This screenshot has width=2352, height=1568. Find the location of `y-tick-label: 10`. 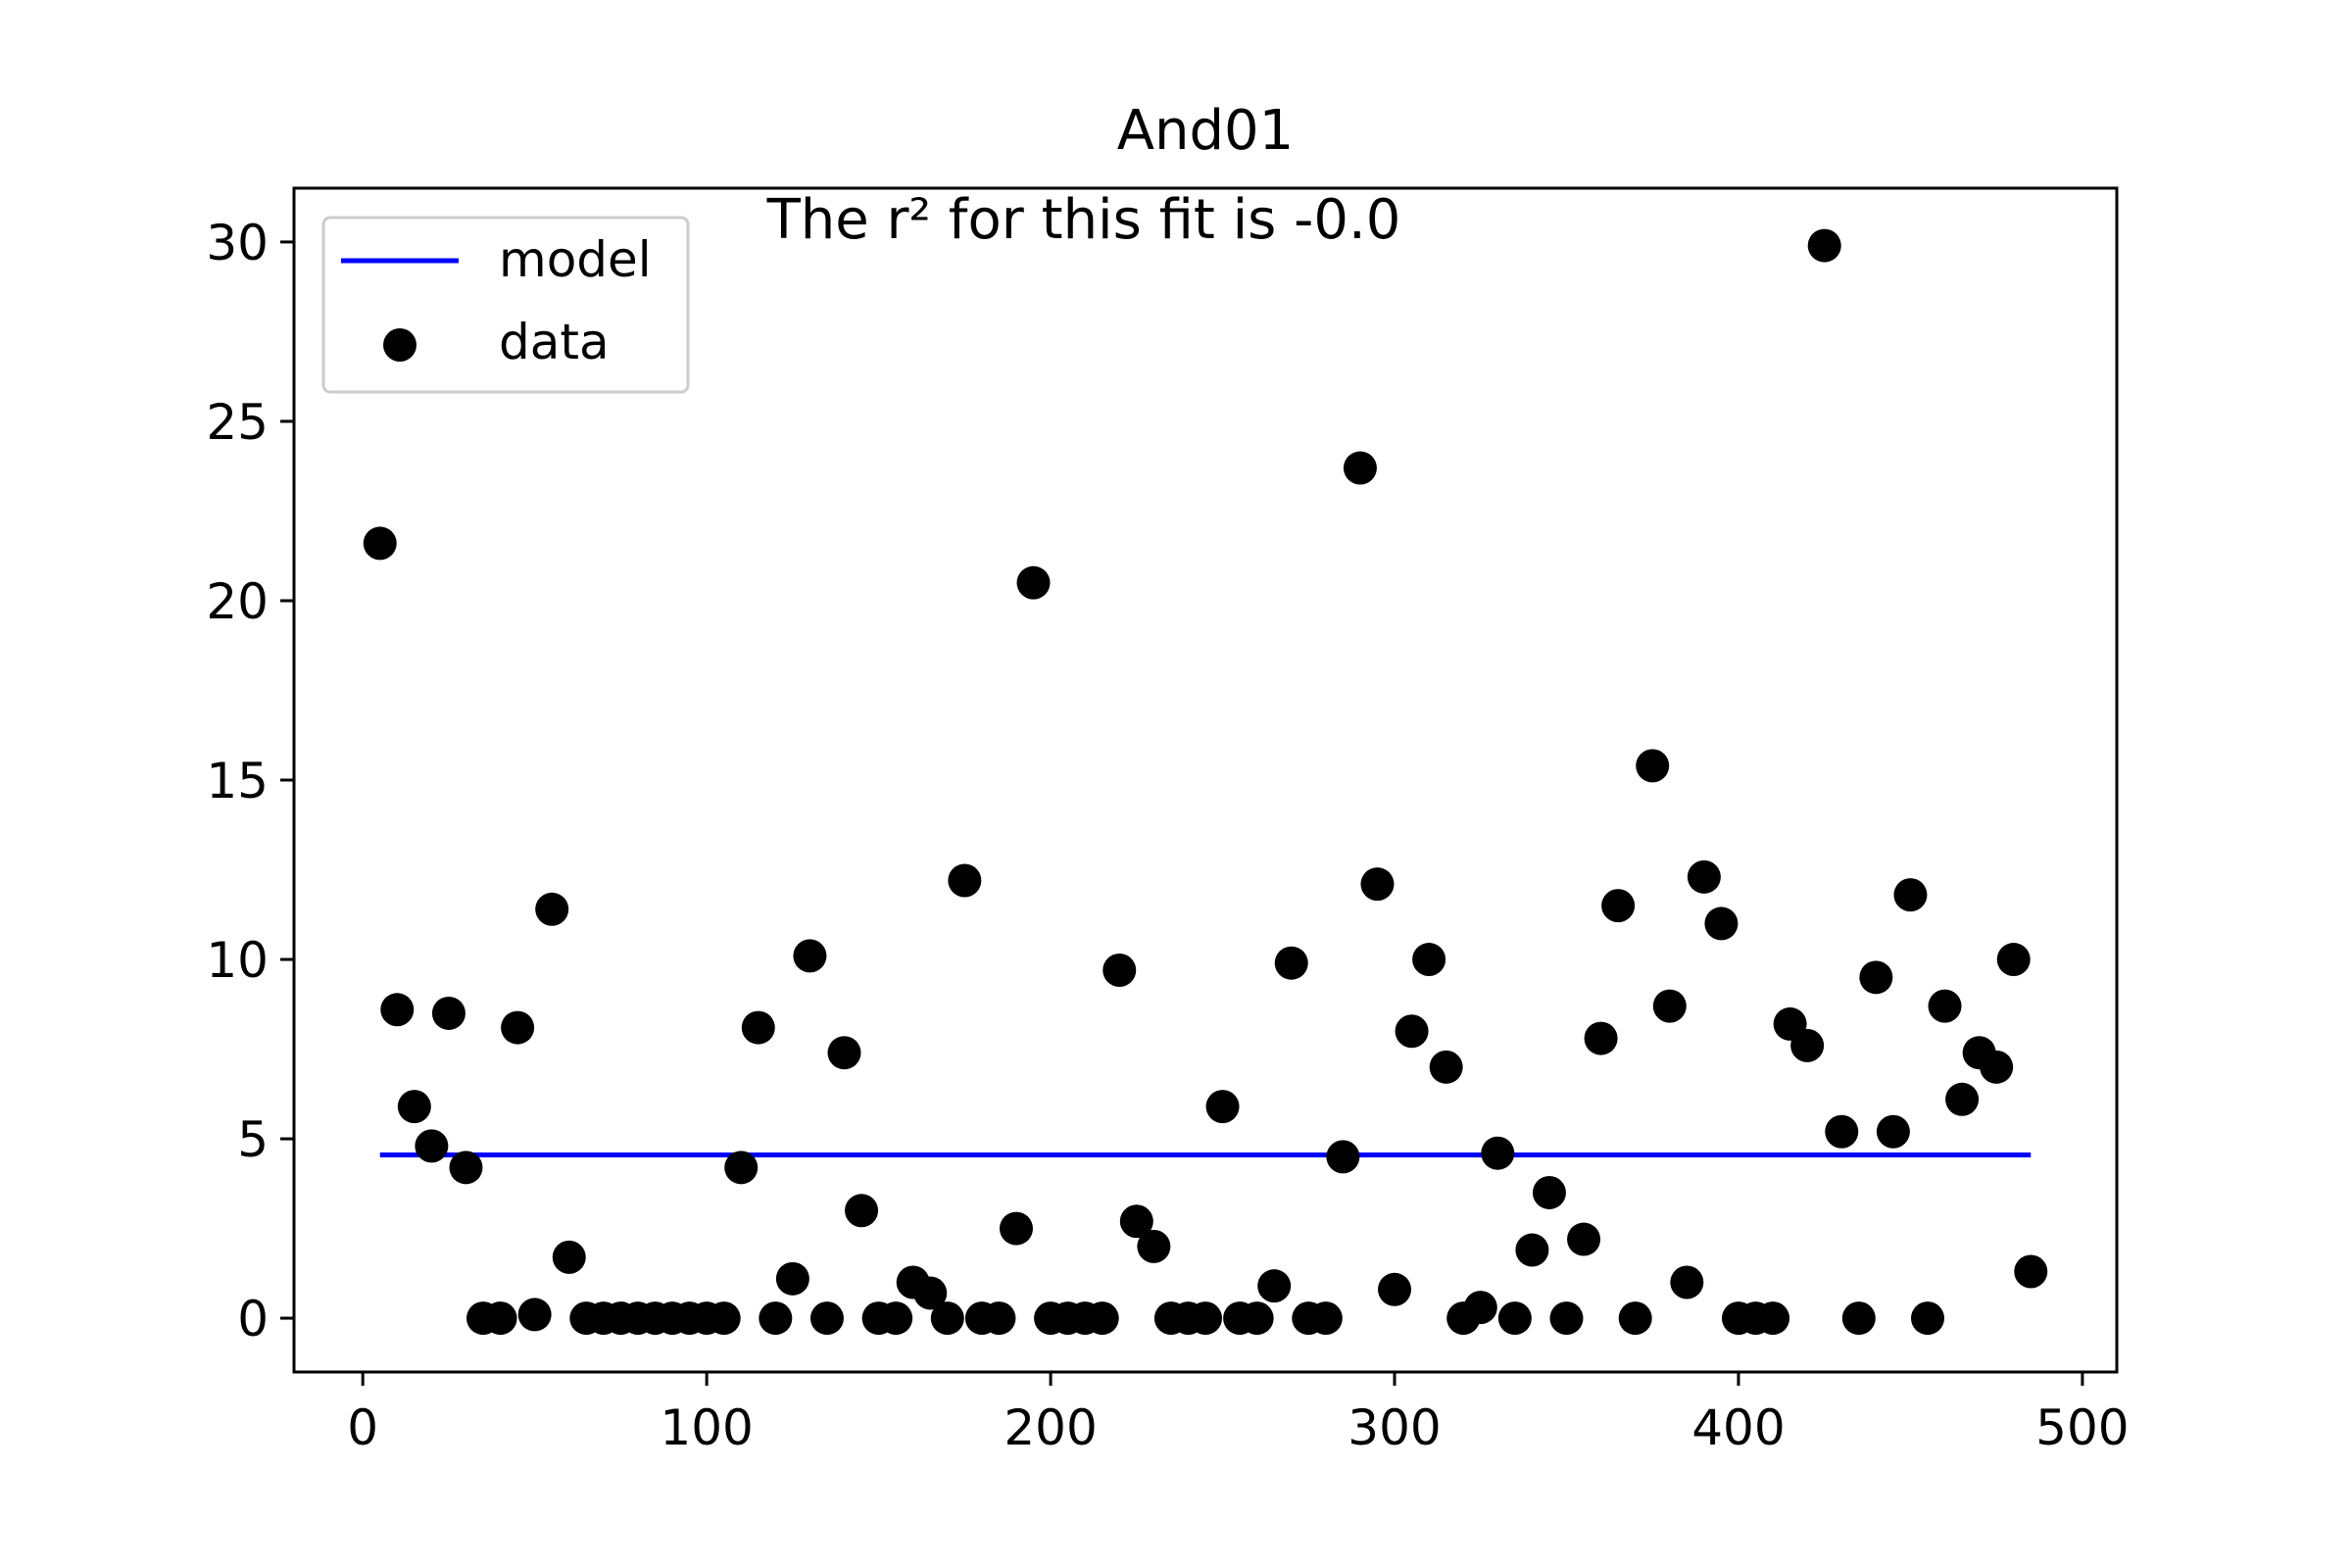

y-tick-label: 10 is located at coordinates (237, 960).